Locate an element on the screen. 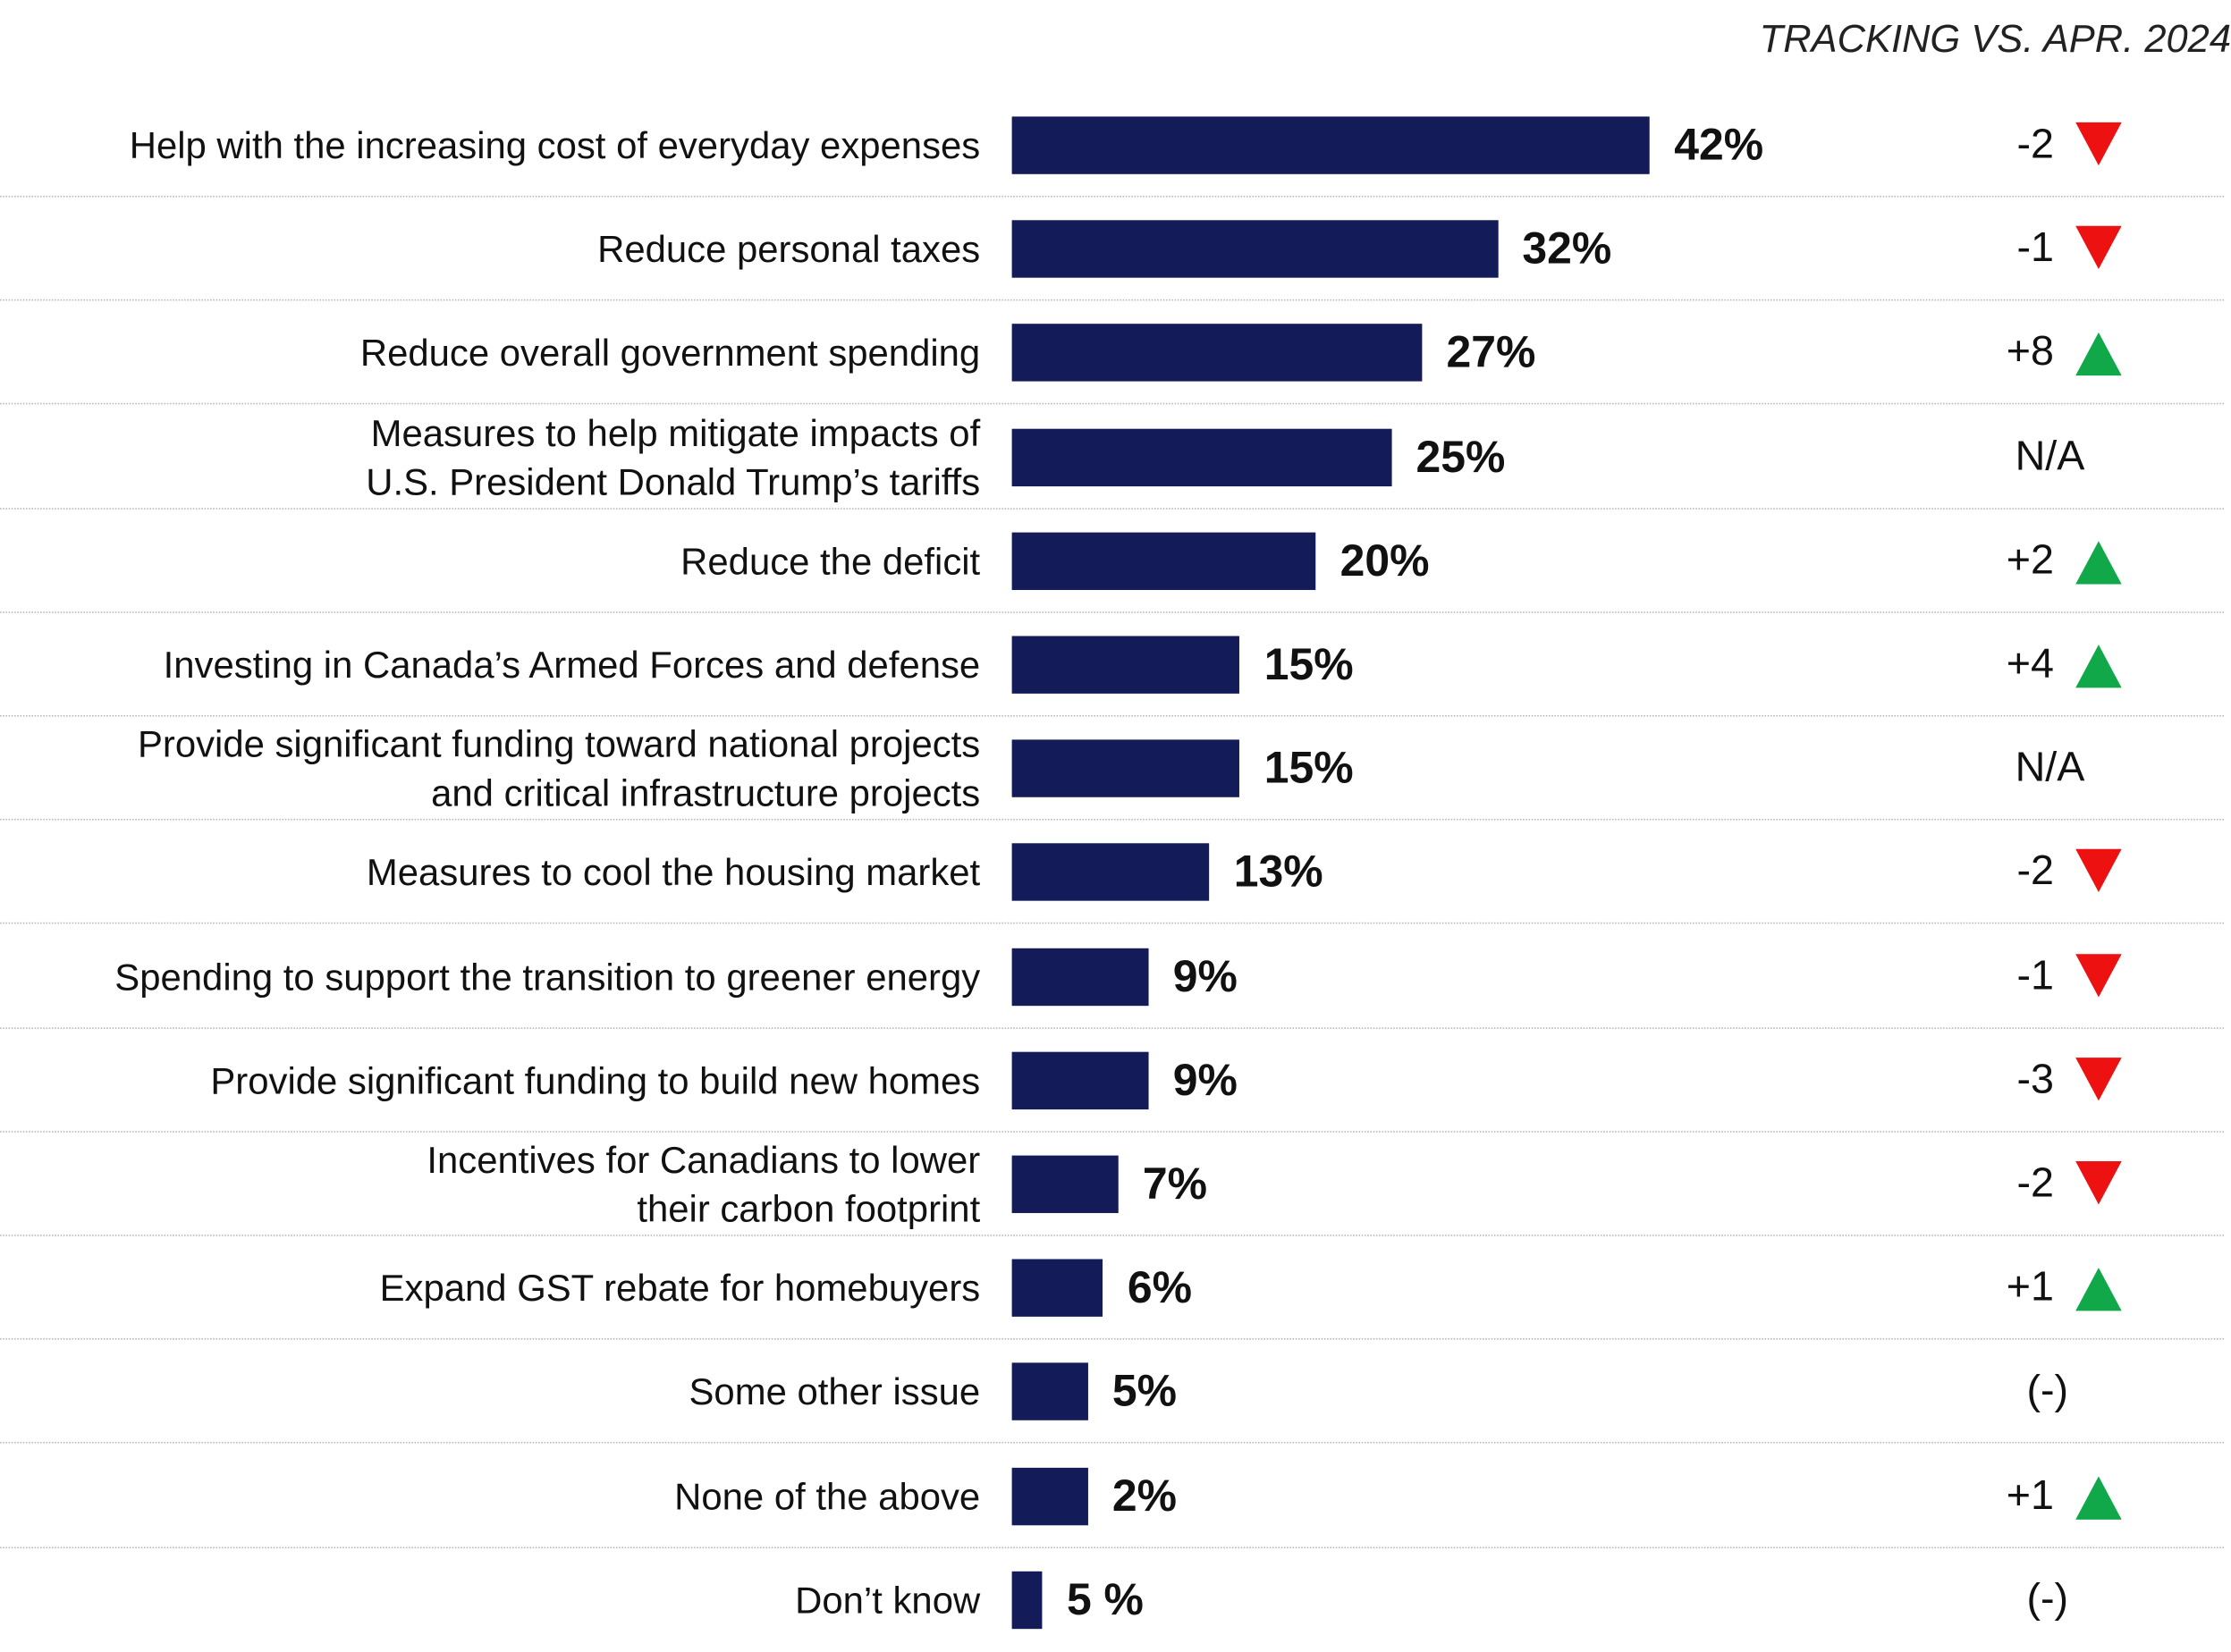 The height and width of the screenshot is (1652, 2231). category-label: Some other issue is located at coordinates (835, 1392).